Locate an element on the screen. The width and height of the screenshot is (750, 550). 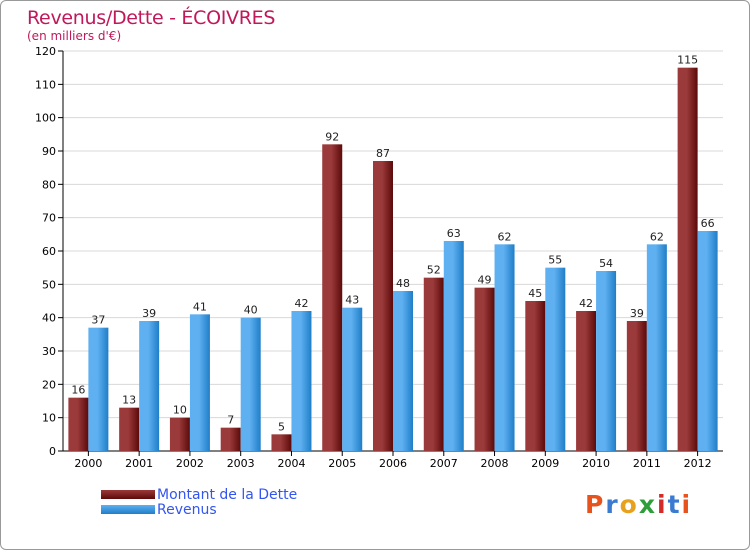
legend-swatch-revenus is located at coordinates (128, 509).